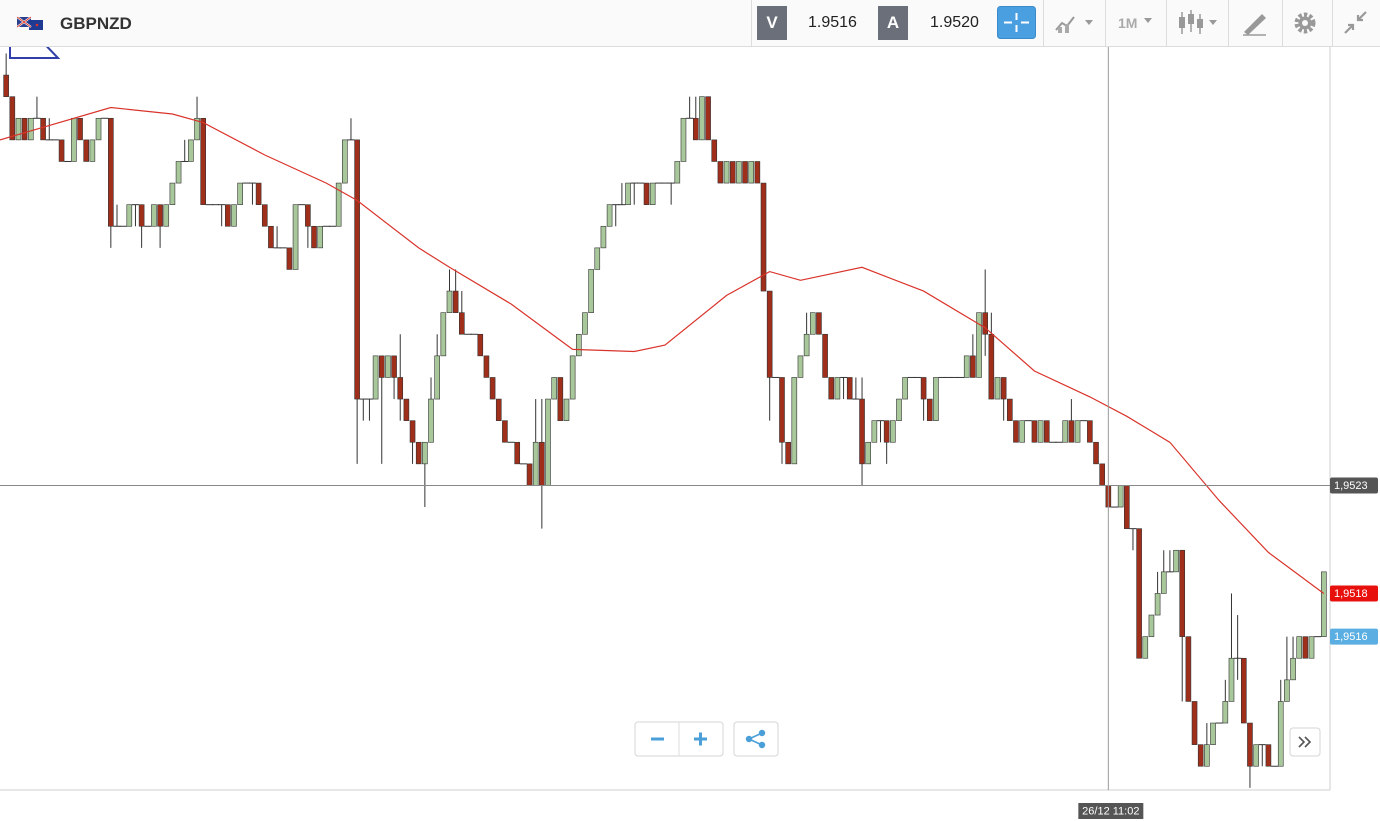 The height and width of the screenshot is (821, 1380). What do you see at coordinates (756, 739) in the screenshot?
I see `share-button` at bounding box center [756, 739].